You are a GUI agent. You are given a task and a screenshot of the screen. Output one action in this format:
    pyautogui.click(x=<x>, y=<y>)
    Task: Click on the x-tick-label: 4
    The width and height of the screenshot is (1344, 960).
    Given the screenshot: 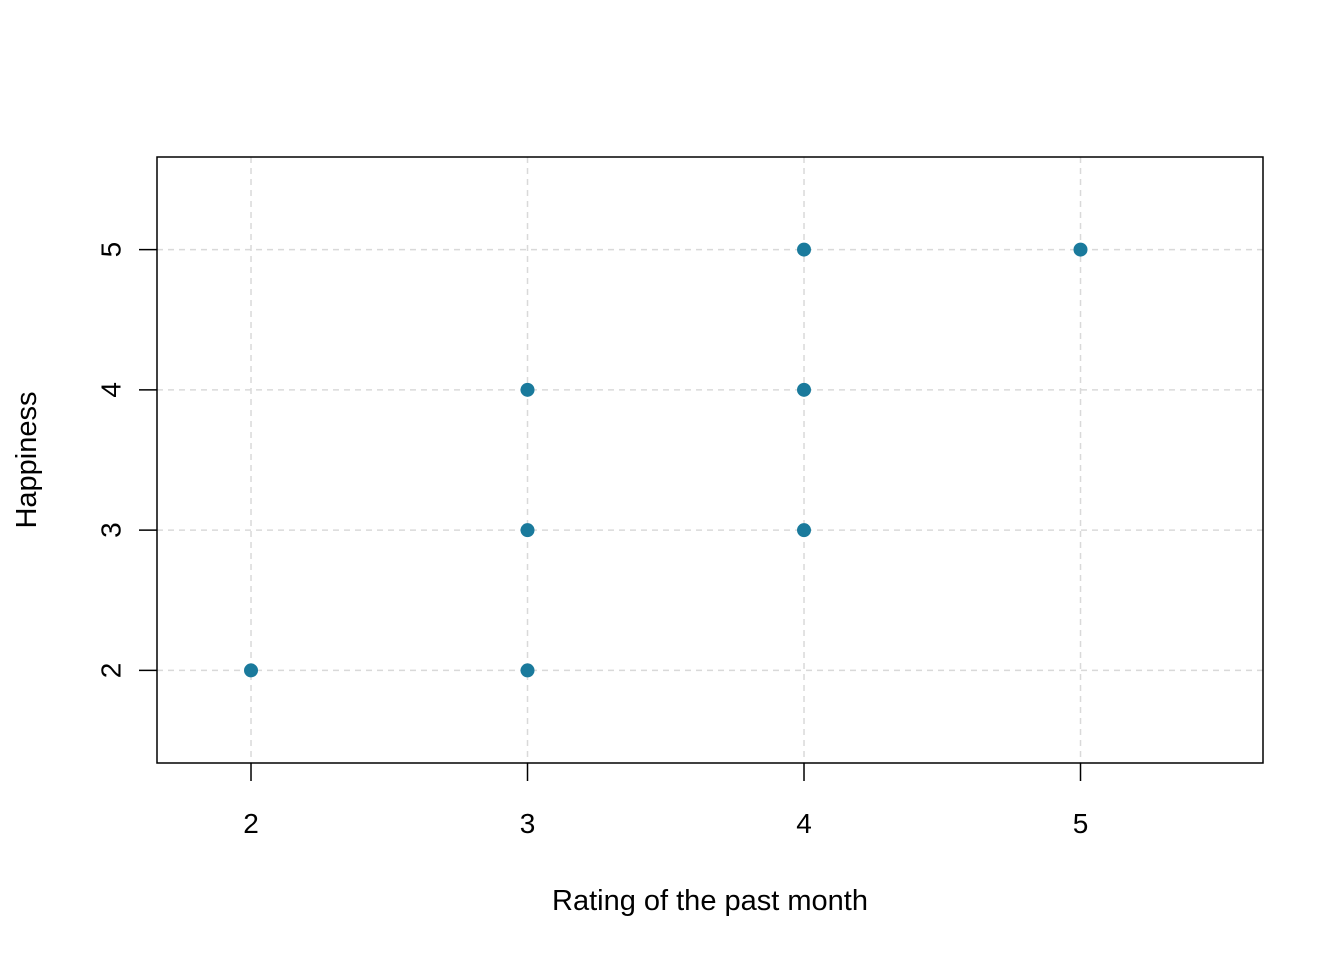 What is the action you would take?
    pyautogui.click(x=804, y=823)
    